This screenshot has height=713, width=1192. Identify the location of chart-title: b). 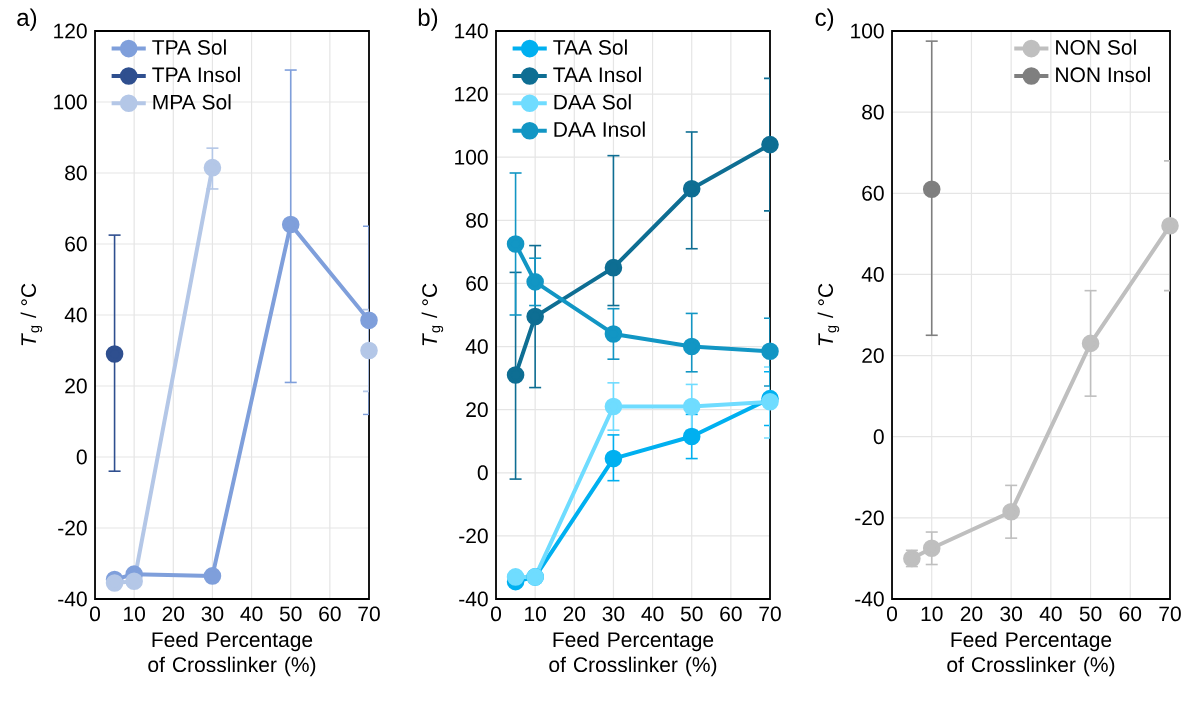
(428, 19).